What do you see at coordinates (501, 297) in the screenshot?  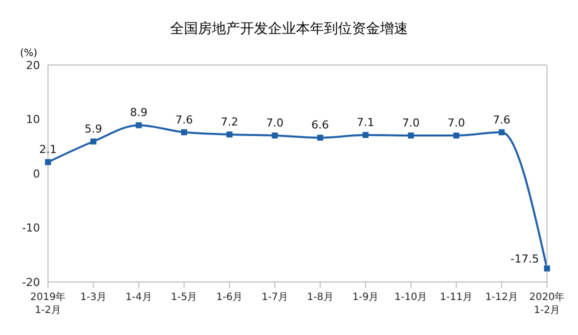 I see `x-tick-label: 1-12月` at bounding box center [501, 297].